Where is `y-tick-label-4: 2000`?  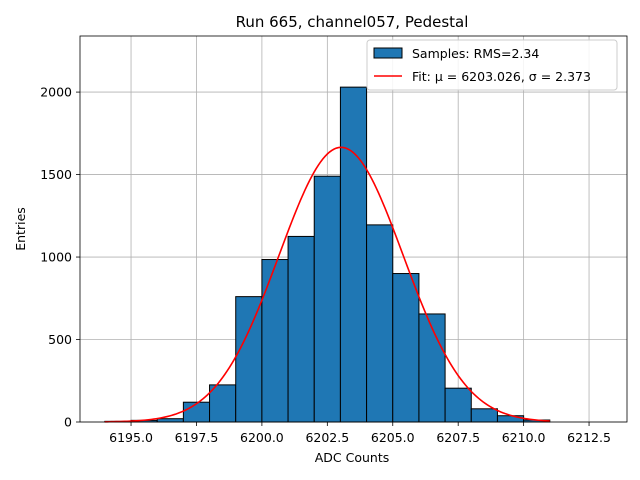
y-tick-label-4: 2000 is located at coordinates (56, 92).